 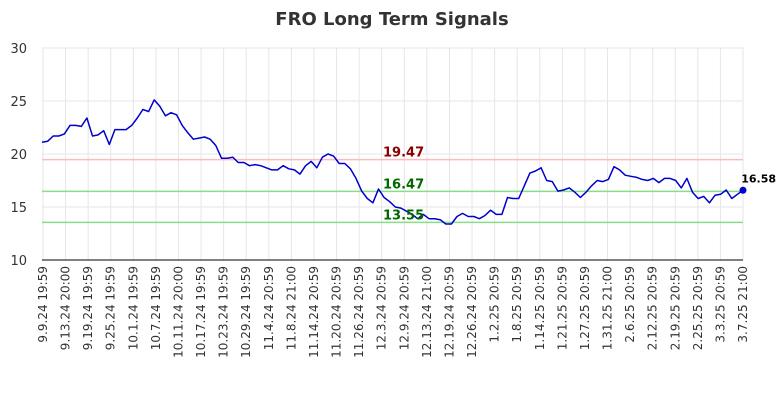 I want to click on x-tick-label: 2.6.25 20:59, so click(x=630, y=304).